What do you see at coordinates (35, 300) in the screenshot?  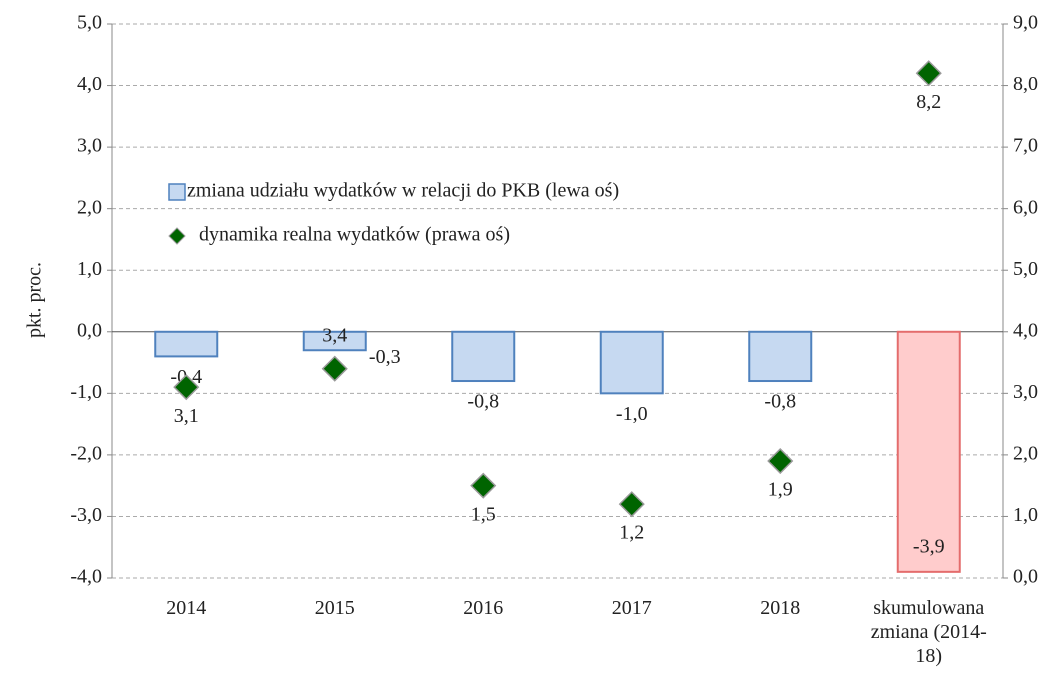 I see `y-axis-label: pkt. proc.` at bounding box center [35, 300].